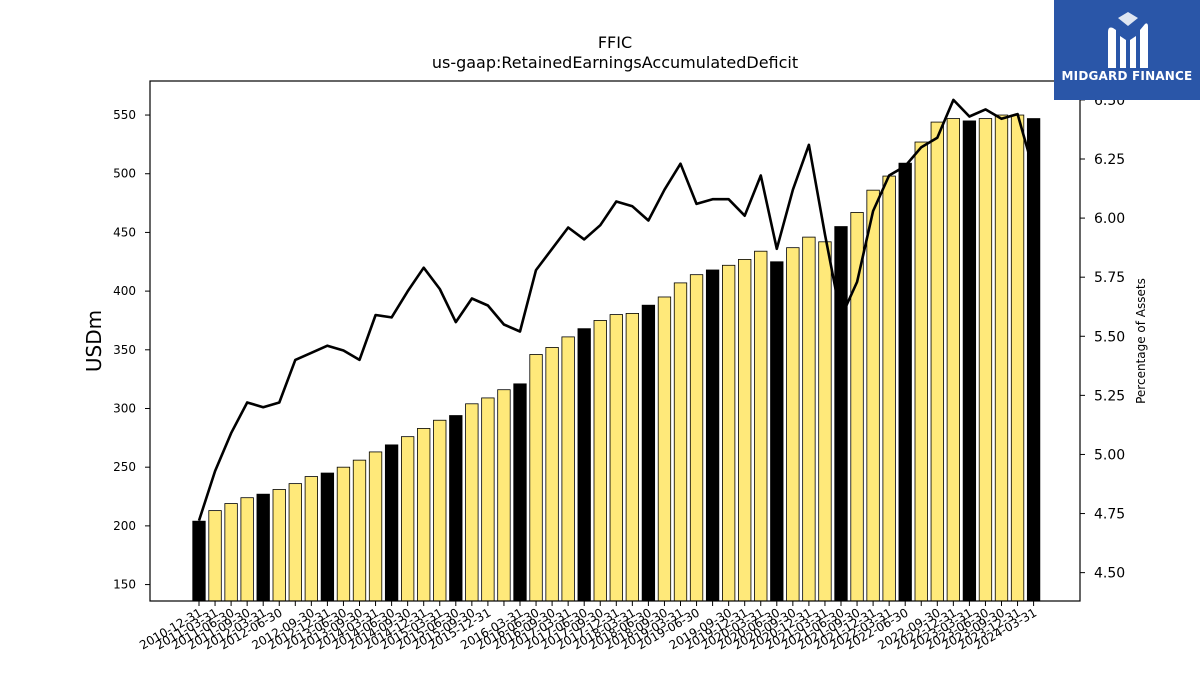 This screenshot has width=1200, height=675. What do you see at coordinates (124, 408) in the screenshot?
I see `y-tick-label: 300` at bounding box center [124, 408].